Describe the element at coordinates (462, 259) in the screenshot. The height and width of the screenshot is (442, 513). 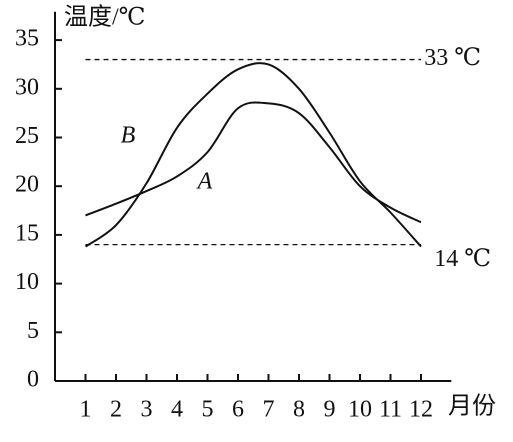
I see `reference-label: 14 ℃` at that location.